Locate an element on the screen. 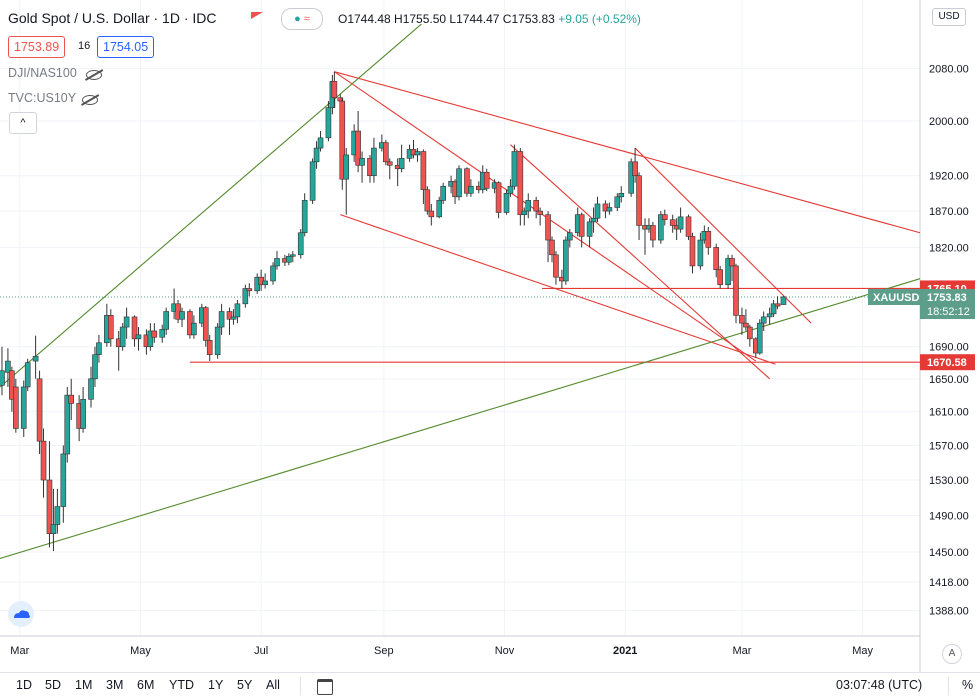 This screenshot has height=699, width=980. price-tick-label: 1690.00 is located at coordinates (949, 348).